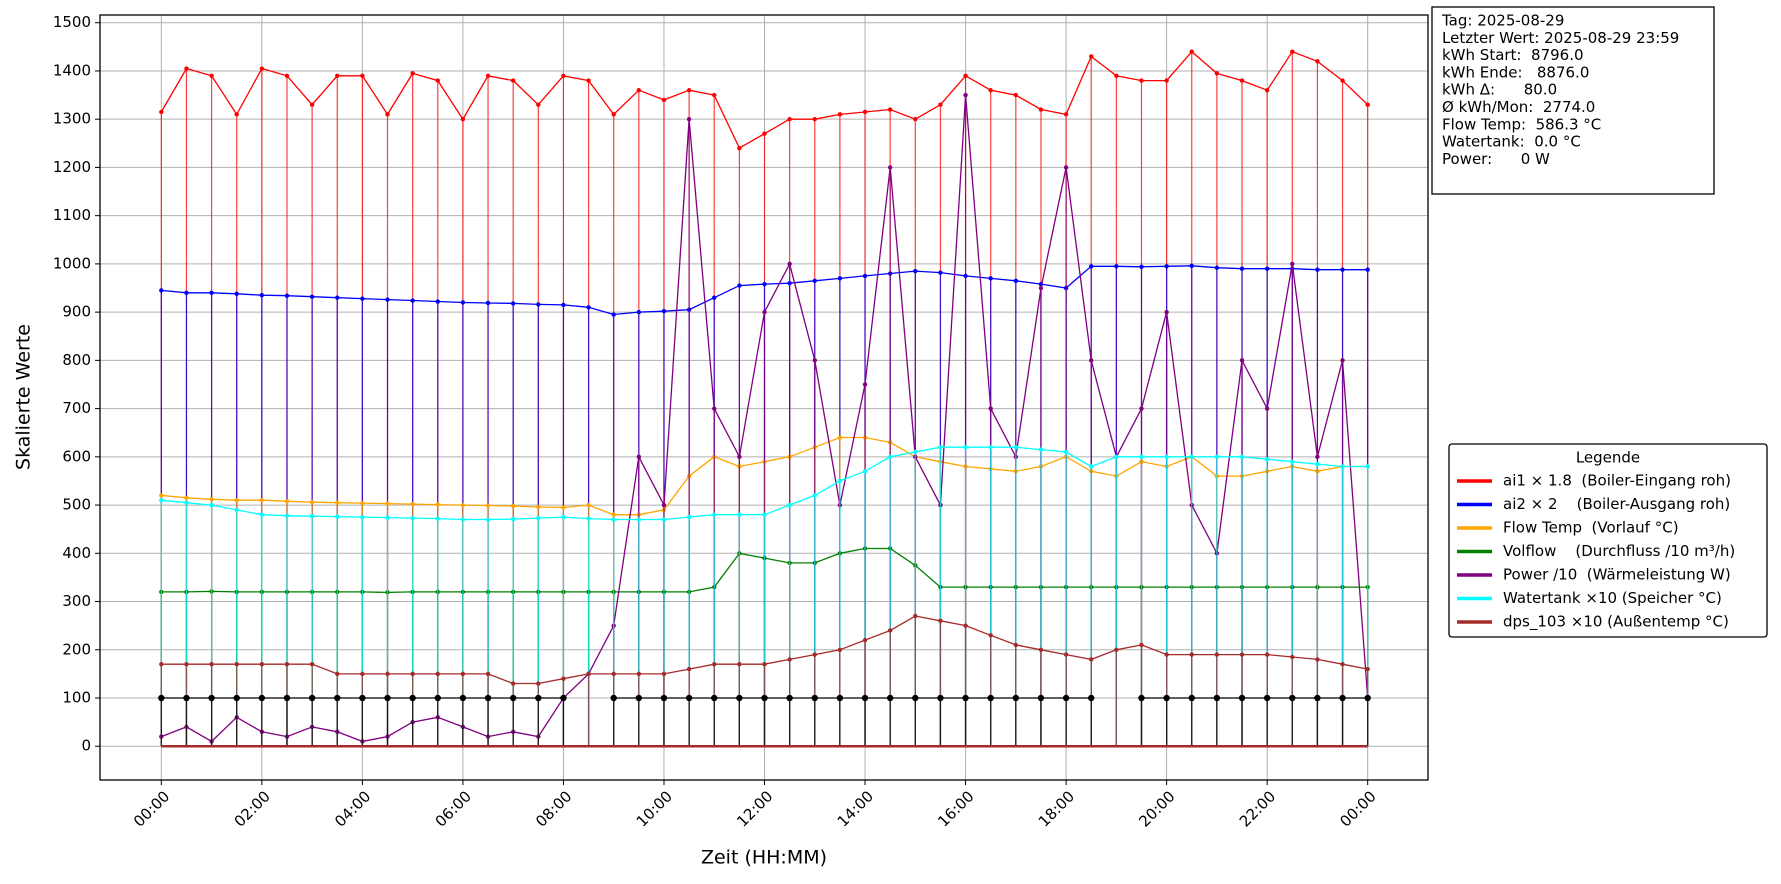  I want to click on legend-title: Legende, so click(1608, 458).